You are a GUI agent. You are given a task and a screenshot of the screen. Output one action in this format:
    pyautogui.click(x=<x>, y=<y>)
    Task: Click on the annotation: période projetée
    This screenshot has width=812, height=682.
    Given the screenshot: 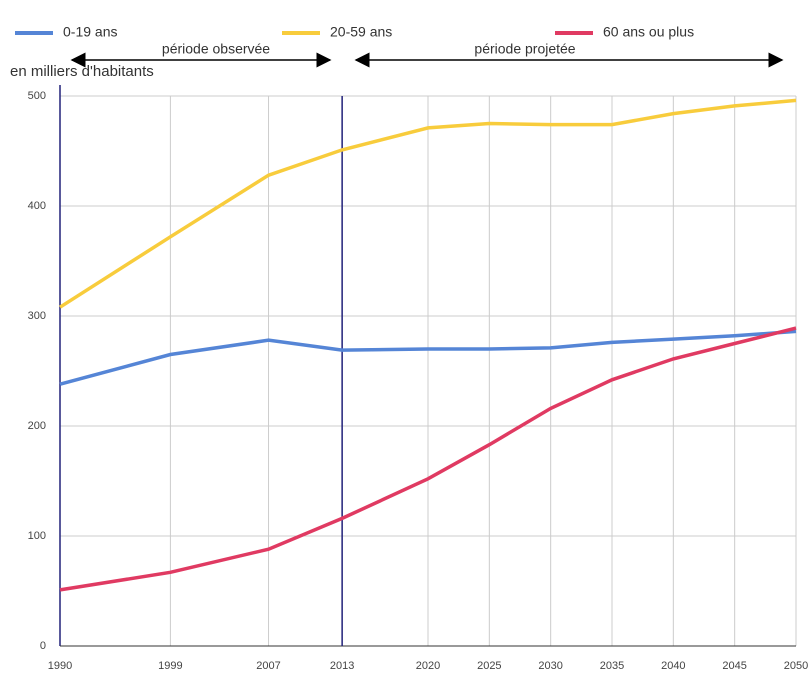 What is the action you would take?
    pyautogui.click(x=524, y=49)
    